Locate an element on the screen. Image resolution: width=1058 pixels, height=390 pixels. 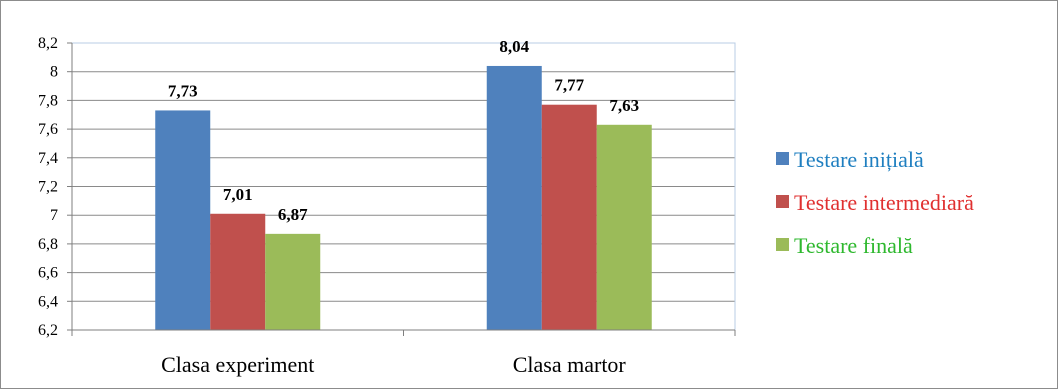
category-label: Clasa experiment is located at coordinates (237, 364).